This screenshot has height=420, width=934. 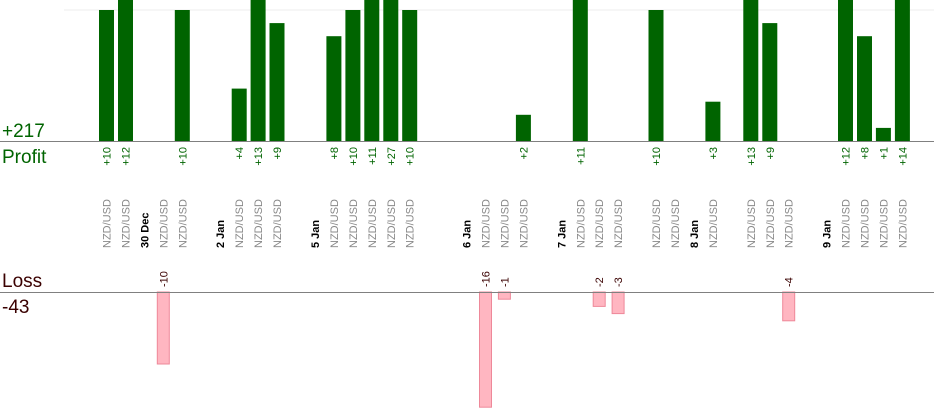 What do you see at coordinates (714, 153) in the screenshot?
I see `value-label: +3` at bounding box center [714, 153].